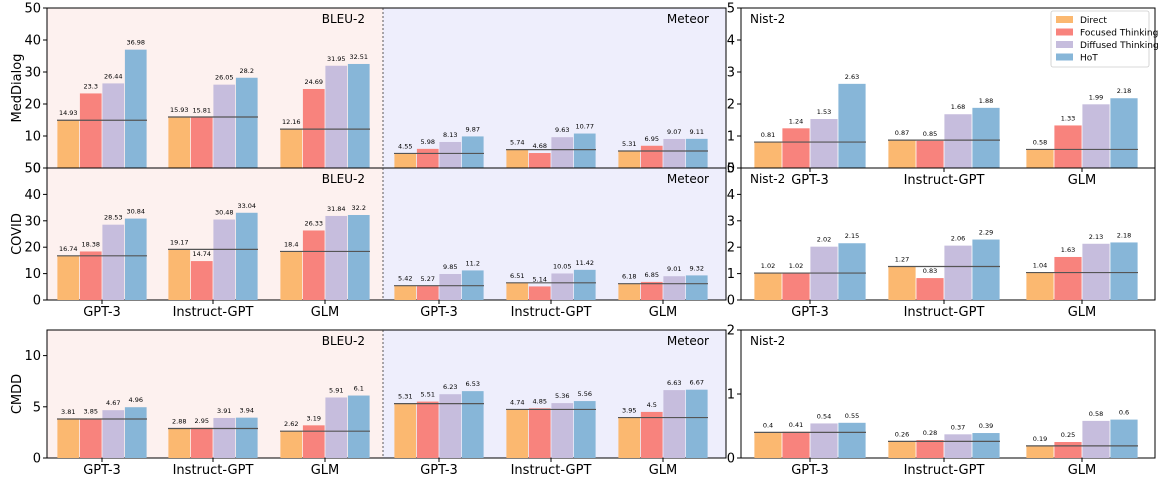  Describe the element at coordinates (768, 135) in the screenshot. I see `nist-value-label: 0.81` at that location.